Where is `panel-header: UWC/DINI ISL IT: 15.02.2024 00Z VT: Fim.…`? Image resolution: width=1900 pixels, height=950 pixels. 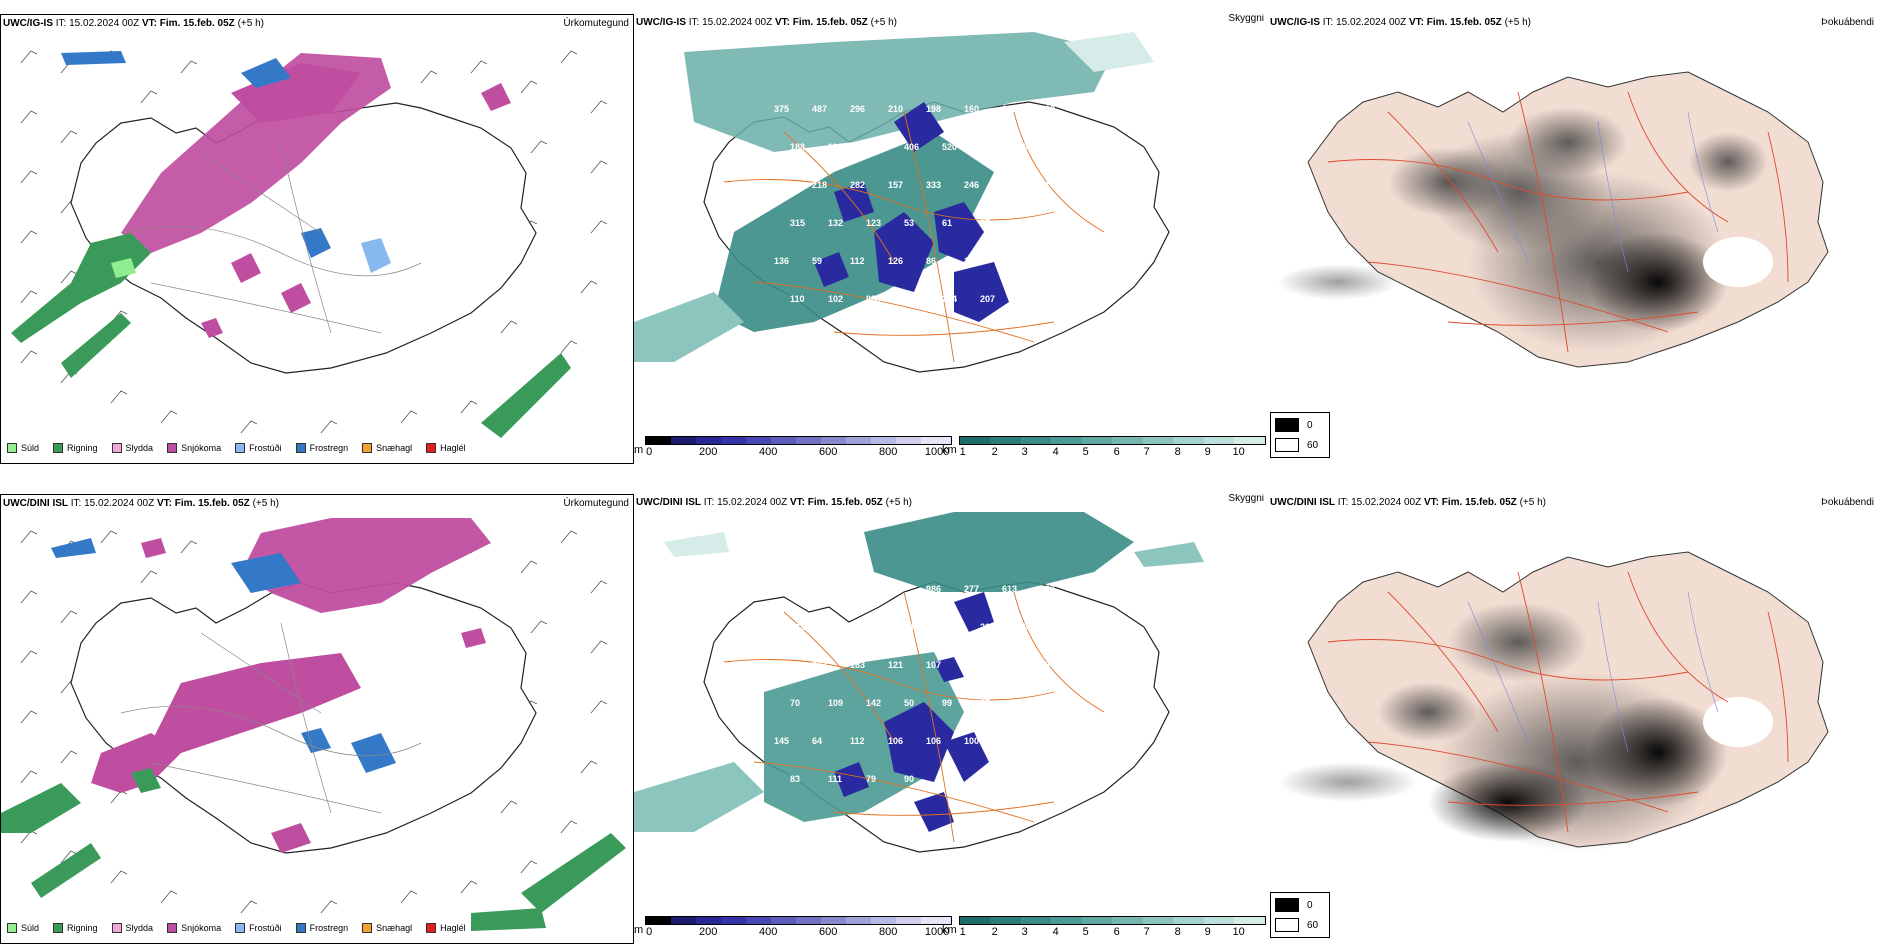
panel-header: UWC/DINI ISL IT: 15.02.2024 00Z VT: Fim.… is located at coordinates (1583, 504).